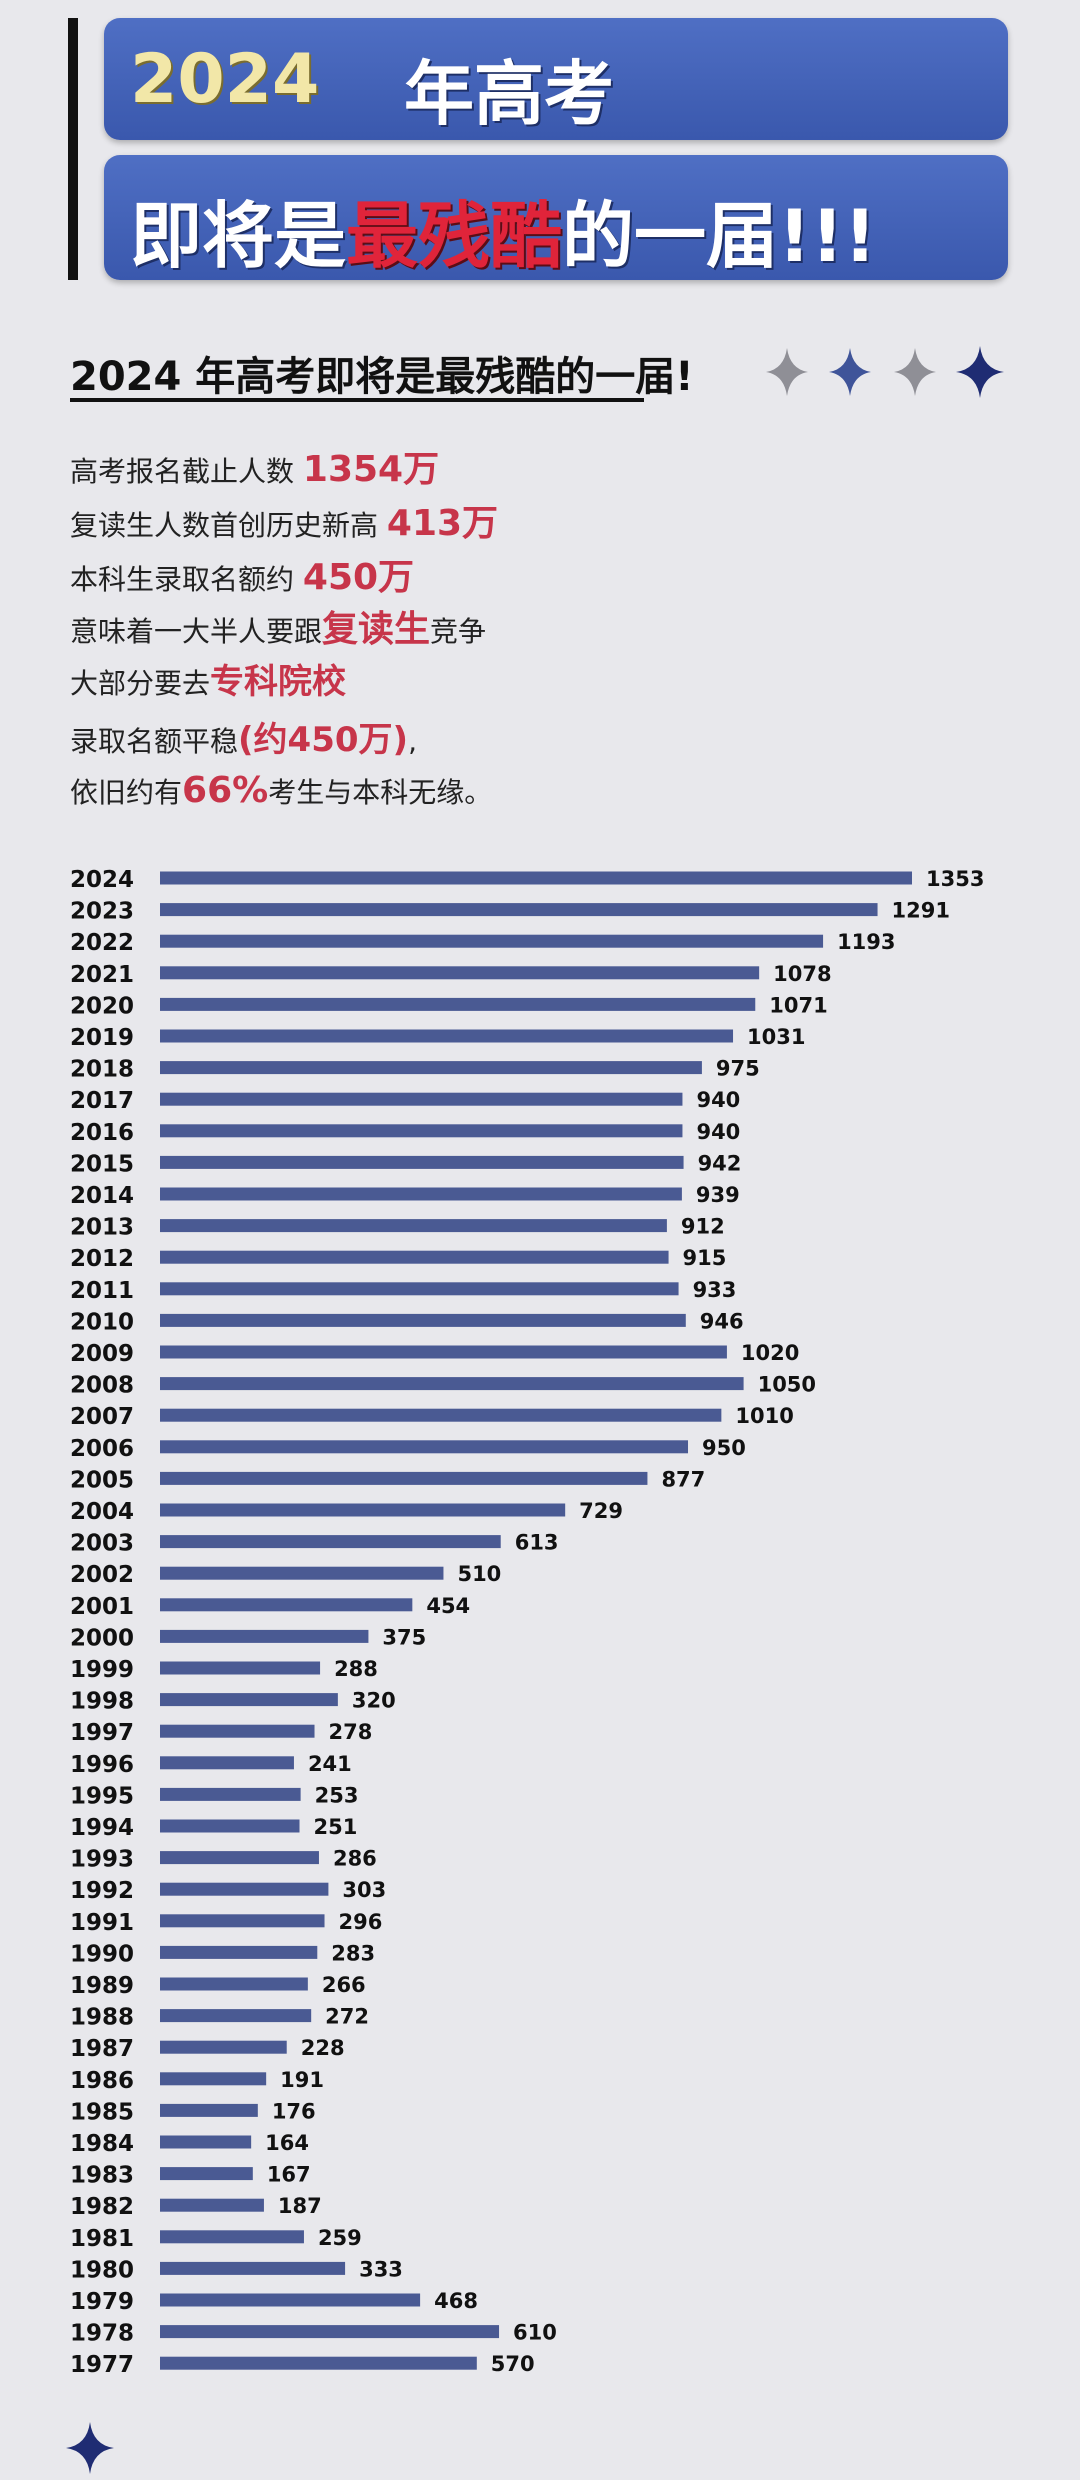 The width and height of the screenshot is (1080, 2480). What do you see at coordinates (102, 912) in the screenshot?
I see `year-tick-label: 2023` at bounding box center [102, 912].